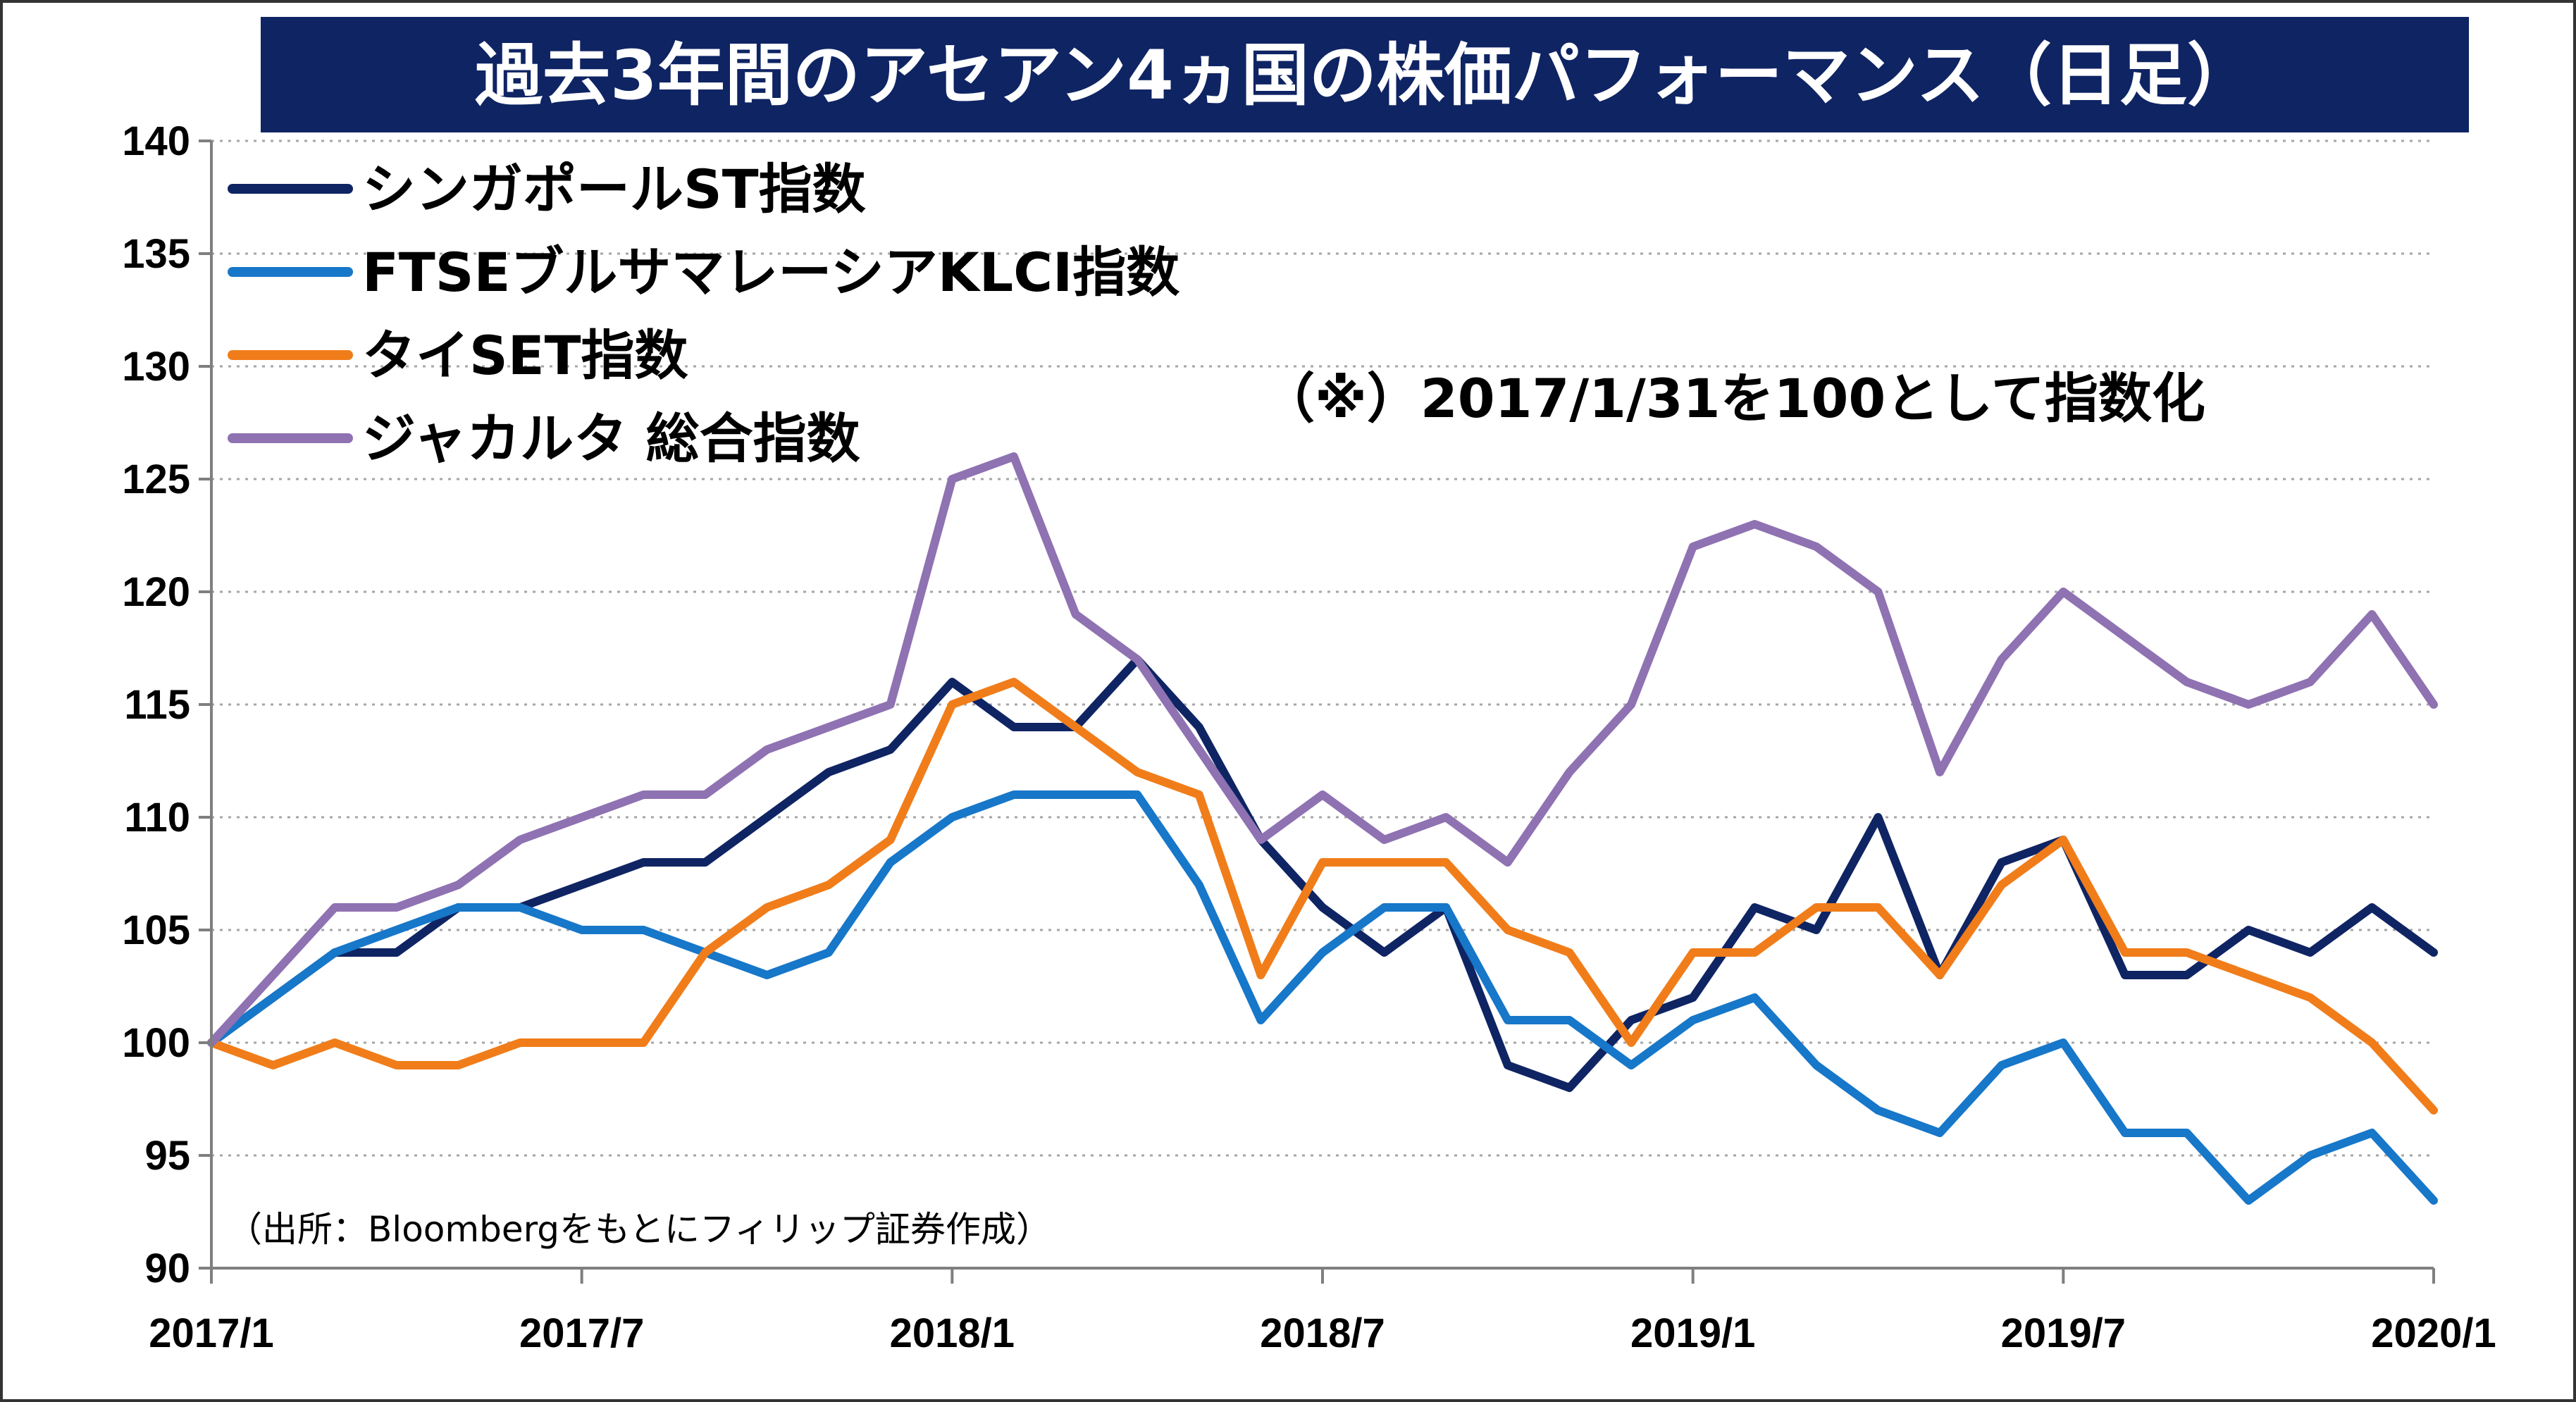  What do you see at coordinates (157, 817) in the screenshot?
I see `y-tick-label: 110` at bounding box center [157, 817].